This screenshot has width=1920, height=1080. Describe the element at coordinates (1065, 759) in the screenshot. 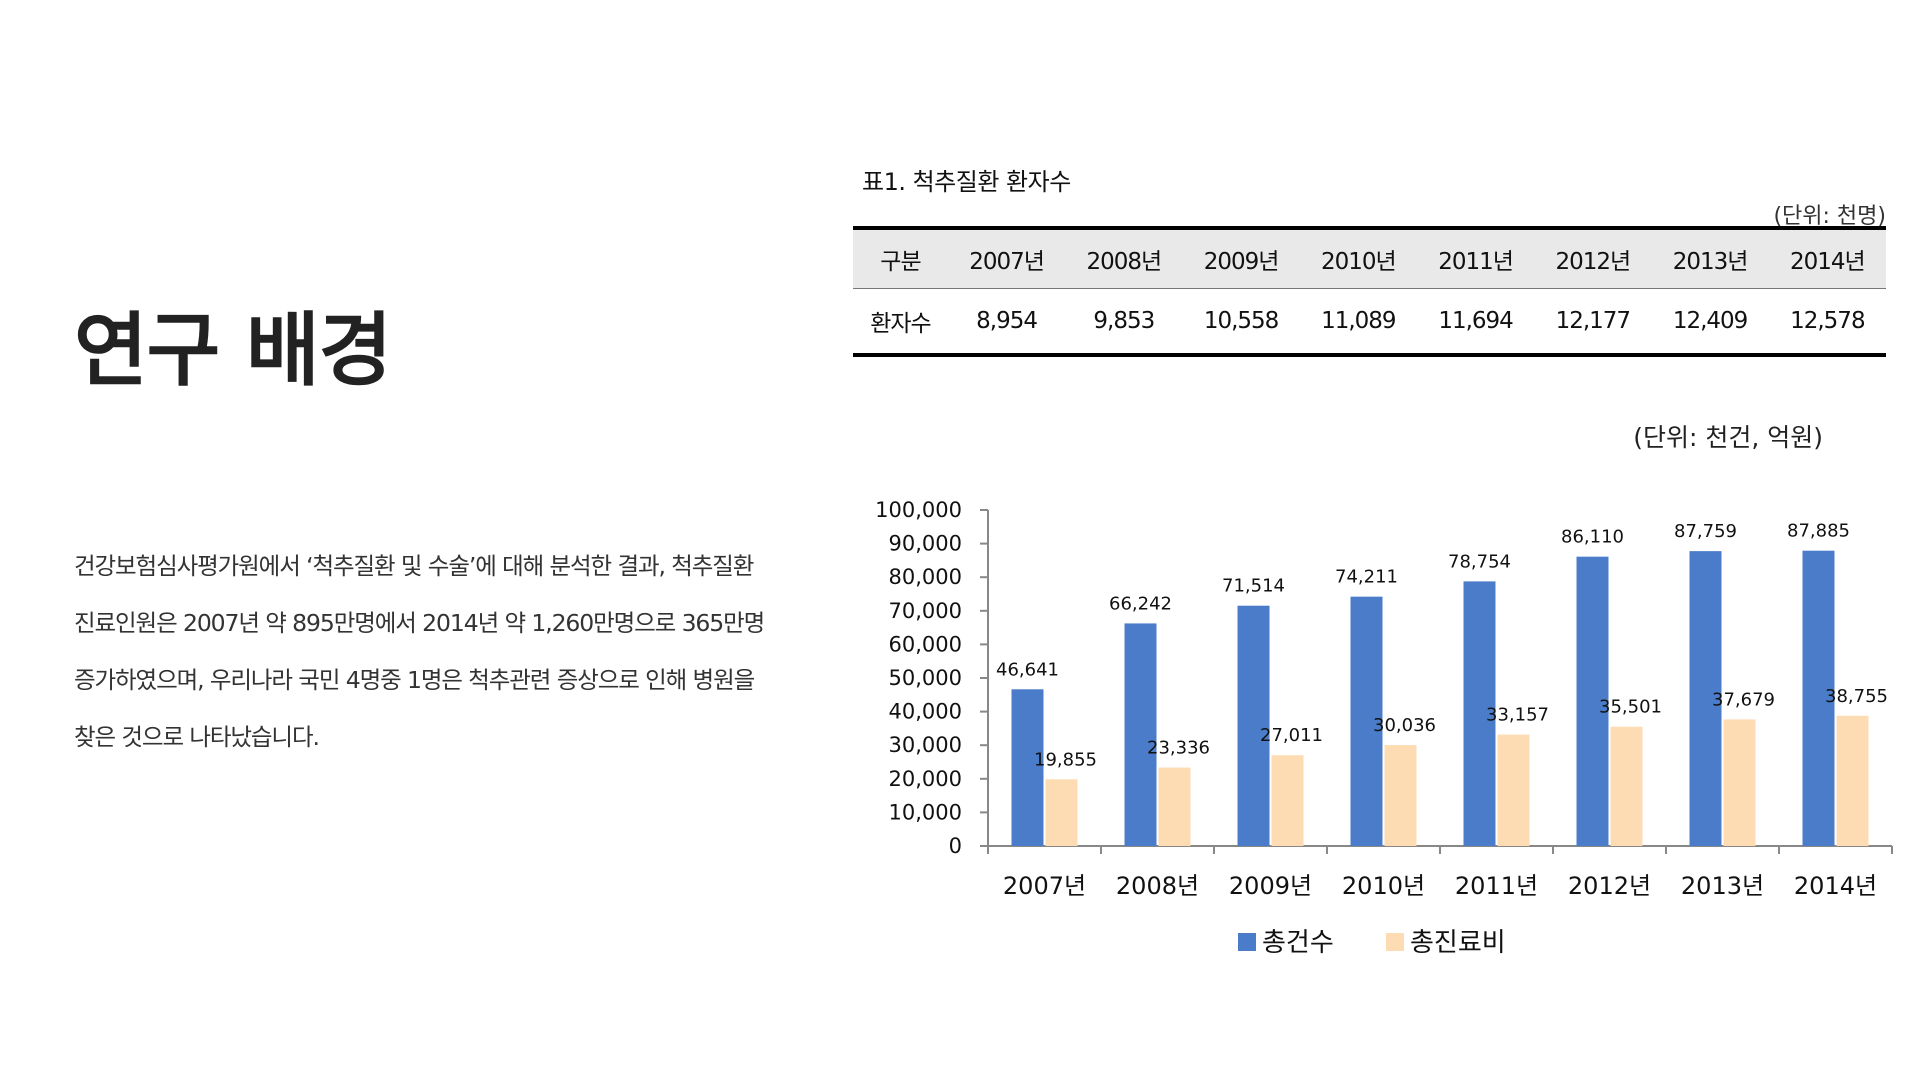

I see `data-label-total-cost: 19,855` at that location.